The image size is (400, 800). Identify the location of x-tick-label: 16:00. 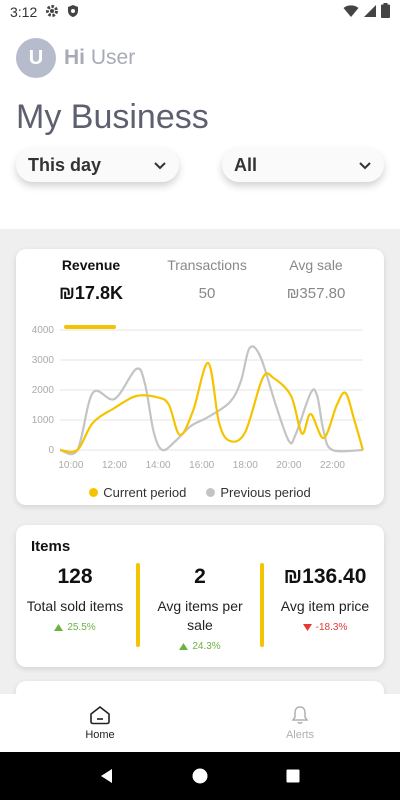
(201, 465).